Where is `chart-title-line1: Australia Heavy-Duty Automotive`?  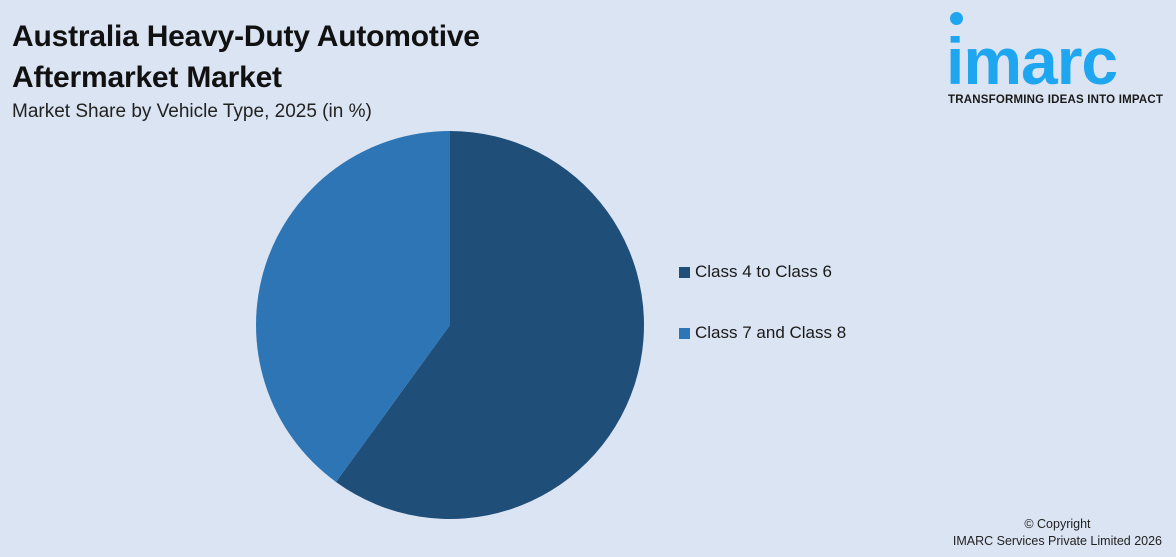 chart-title-line1: Australia Heavy-Duty Automotive is located at coordinates (246, 36).